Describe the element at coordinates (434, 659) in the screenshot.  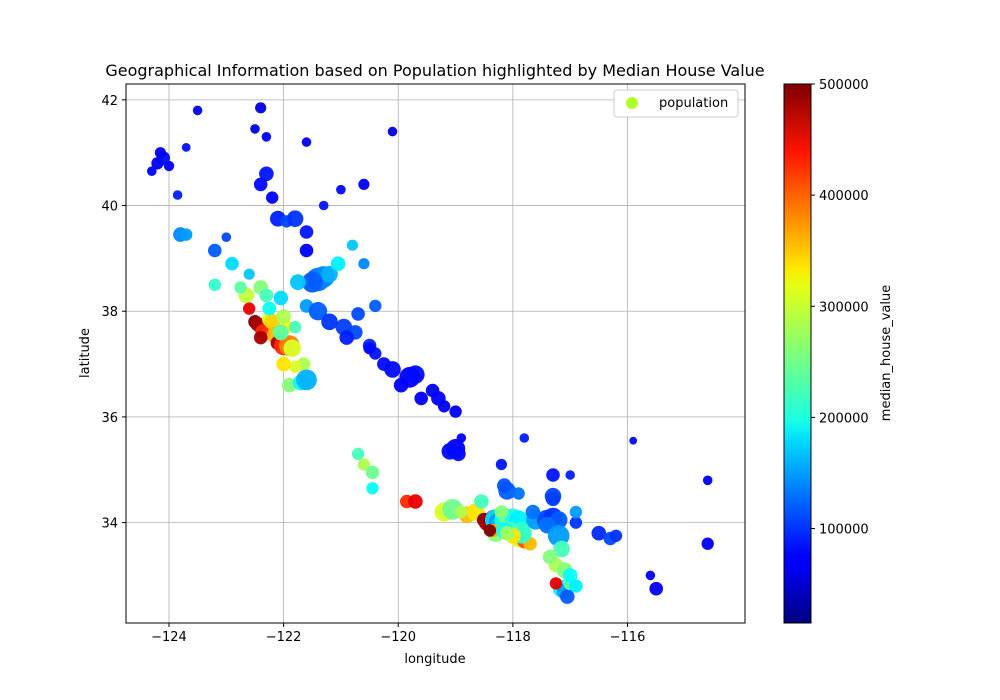
I see `x-axis-label: longitude` at that location.